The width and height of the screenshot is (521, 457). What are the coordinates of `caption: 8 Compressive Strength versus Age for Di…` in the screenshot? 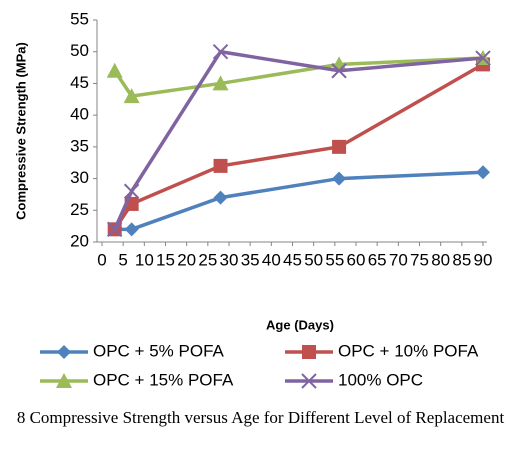 It's located at (260, 417).